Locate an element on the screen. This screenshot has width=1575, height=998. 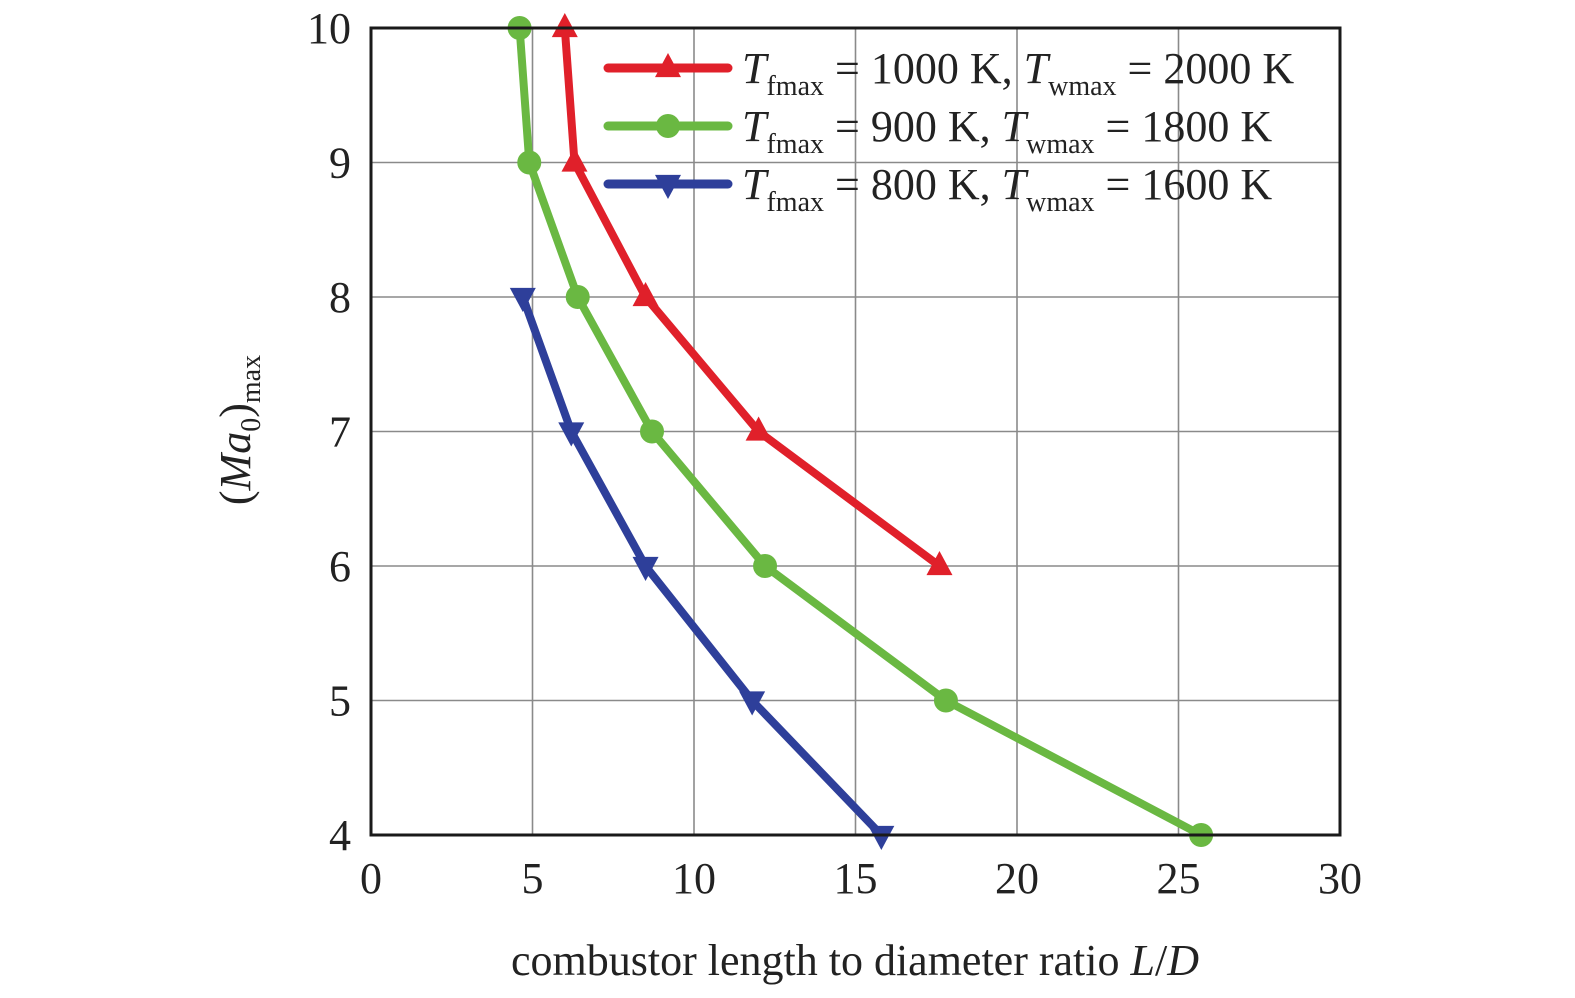
y-axis-label-close: ) is located at coordinates (235, 410).